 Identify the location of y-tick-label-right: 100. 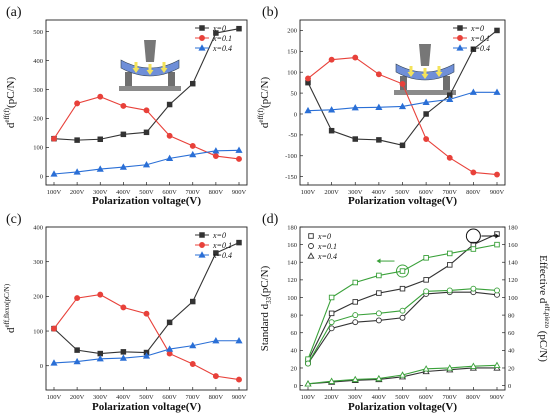
(513, 298).